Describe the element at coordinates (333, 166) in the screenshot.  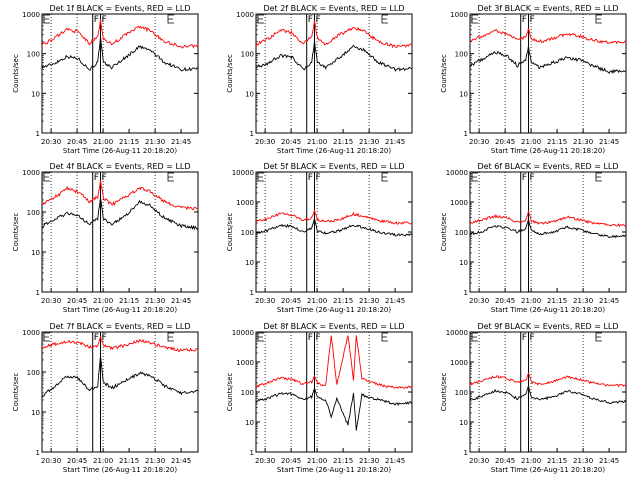
I see `panel-title: Det 5f BLACK = Events, RED = LLD` at that location.